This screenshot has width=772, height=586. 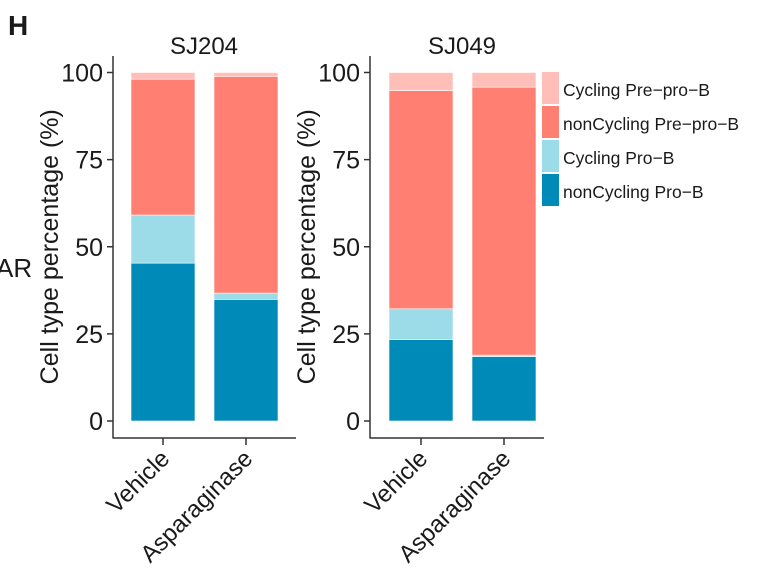 What do you see at coordinates (16, 268) in the screenshot?
I see `cropped-left-text: AR` at bounding box center [16, 268].